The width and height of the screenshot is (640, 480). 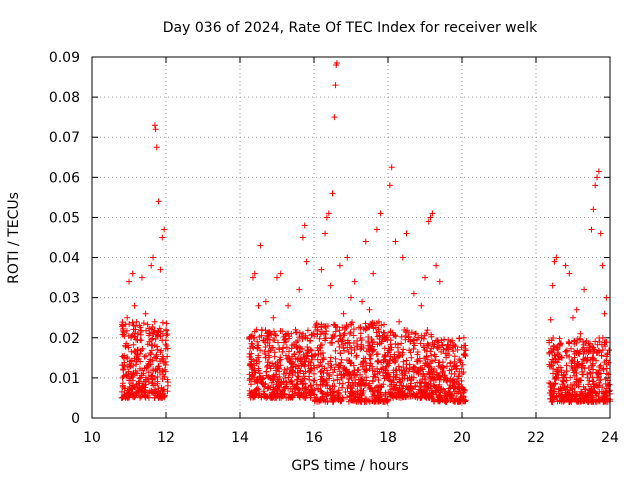 What do you see at coordinates (64, 138) in the screenshot?
I see `y-tick-label: 0.07` at bounding box center [64, 138].